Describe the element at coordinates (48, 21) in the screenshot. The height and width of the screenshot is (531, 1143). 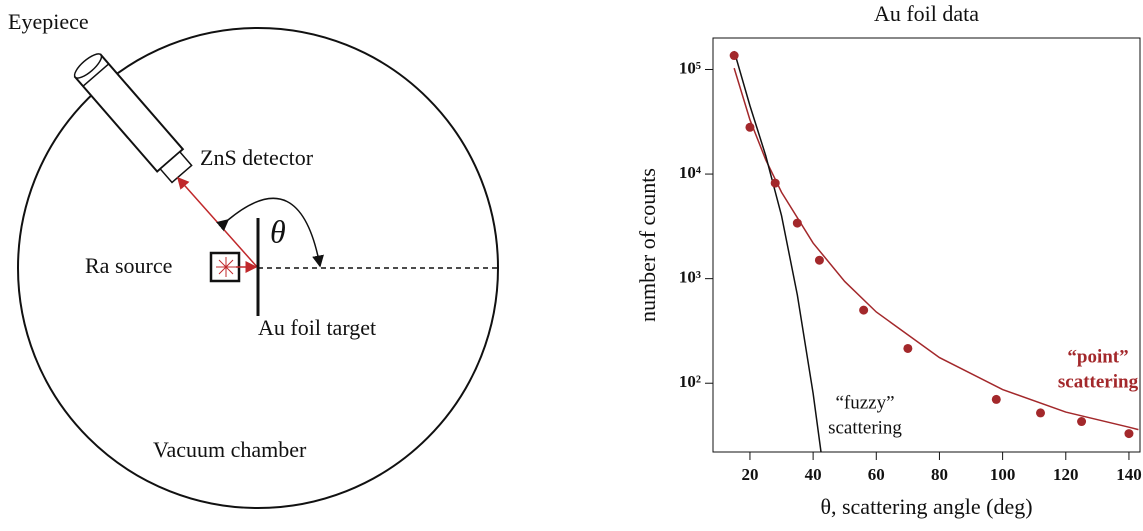
I see `label: Eyepiece` at that location.